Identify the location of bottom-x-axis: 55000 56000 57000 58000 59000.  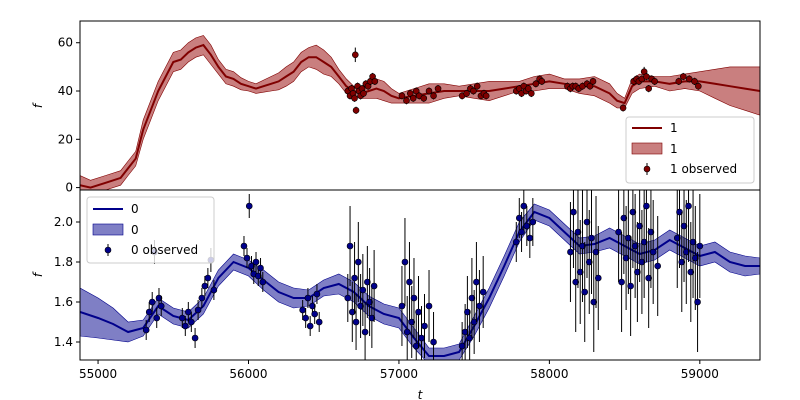
(399, 370).